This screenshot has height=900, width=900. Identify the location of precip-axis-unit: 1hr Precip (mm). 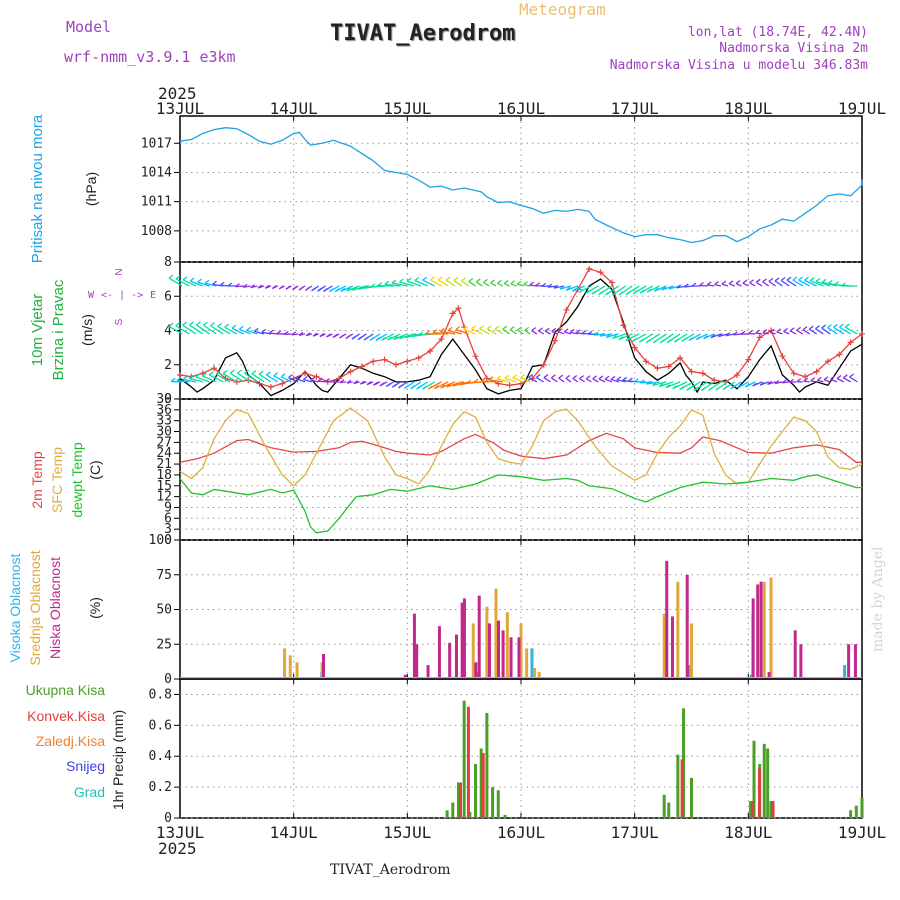
(118, 760).